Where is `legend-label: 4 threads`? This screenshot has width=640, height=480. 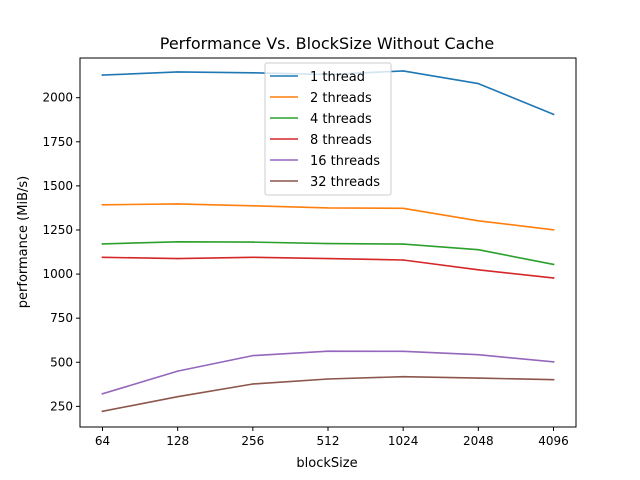
legend-label: 4 threads is located at coordinates (341, 119).